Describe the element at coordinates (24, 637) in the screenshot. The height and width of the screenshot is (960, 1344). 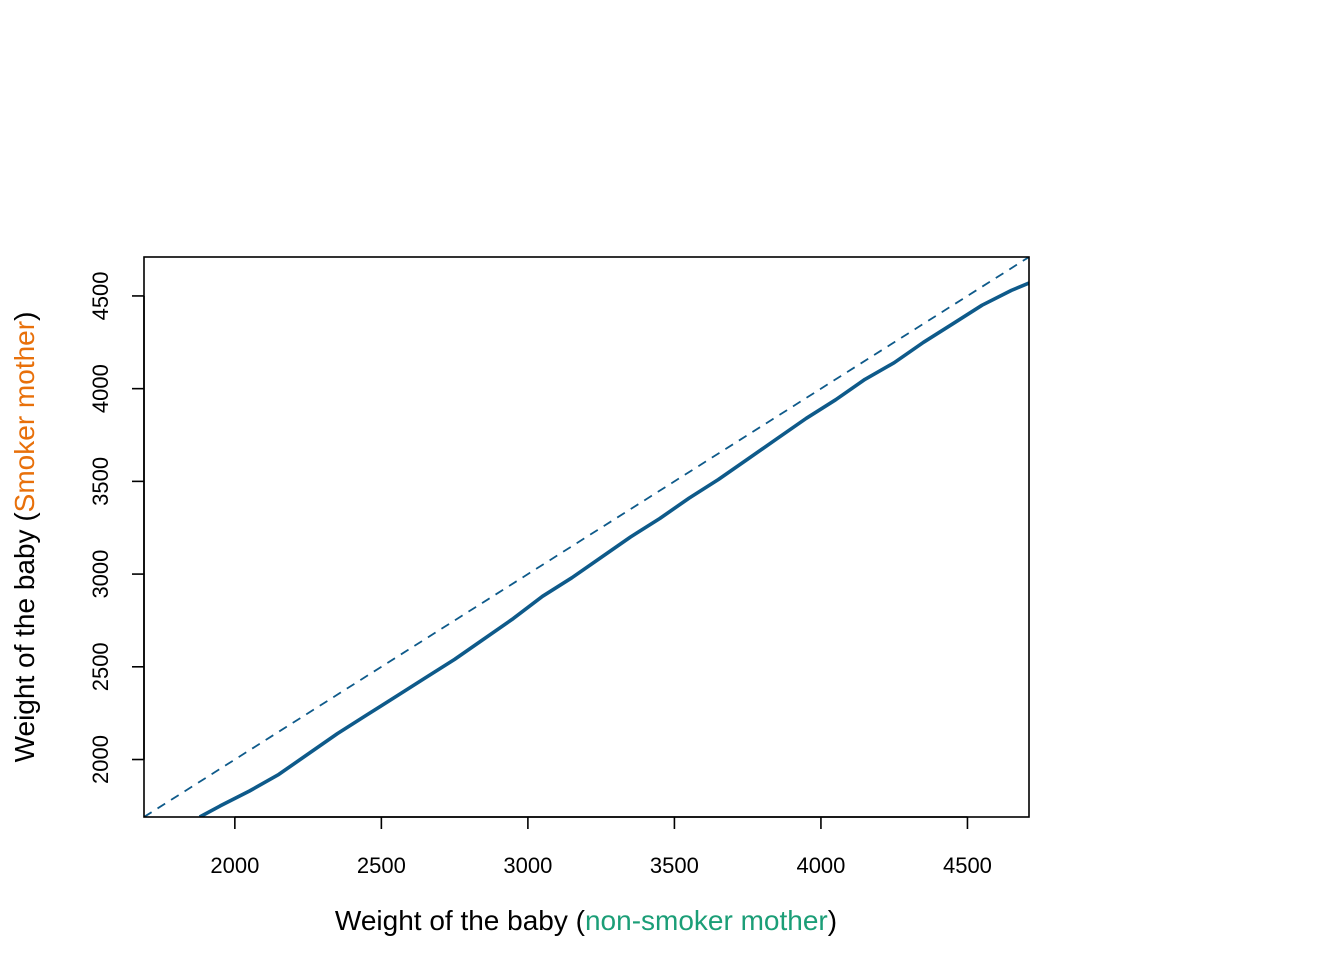
I see `y-axis-label-prefix: Weight of the baby (` at that location.